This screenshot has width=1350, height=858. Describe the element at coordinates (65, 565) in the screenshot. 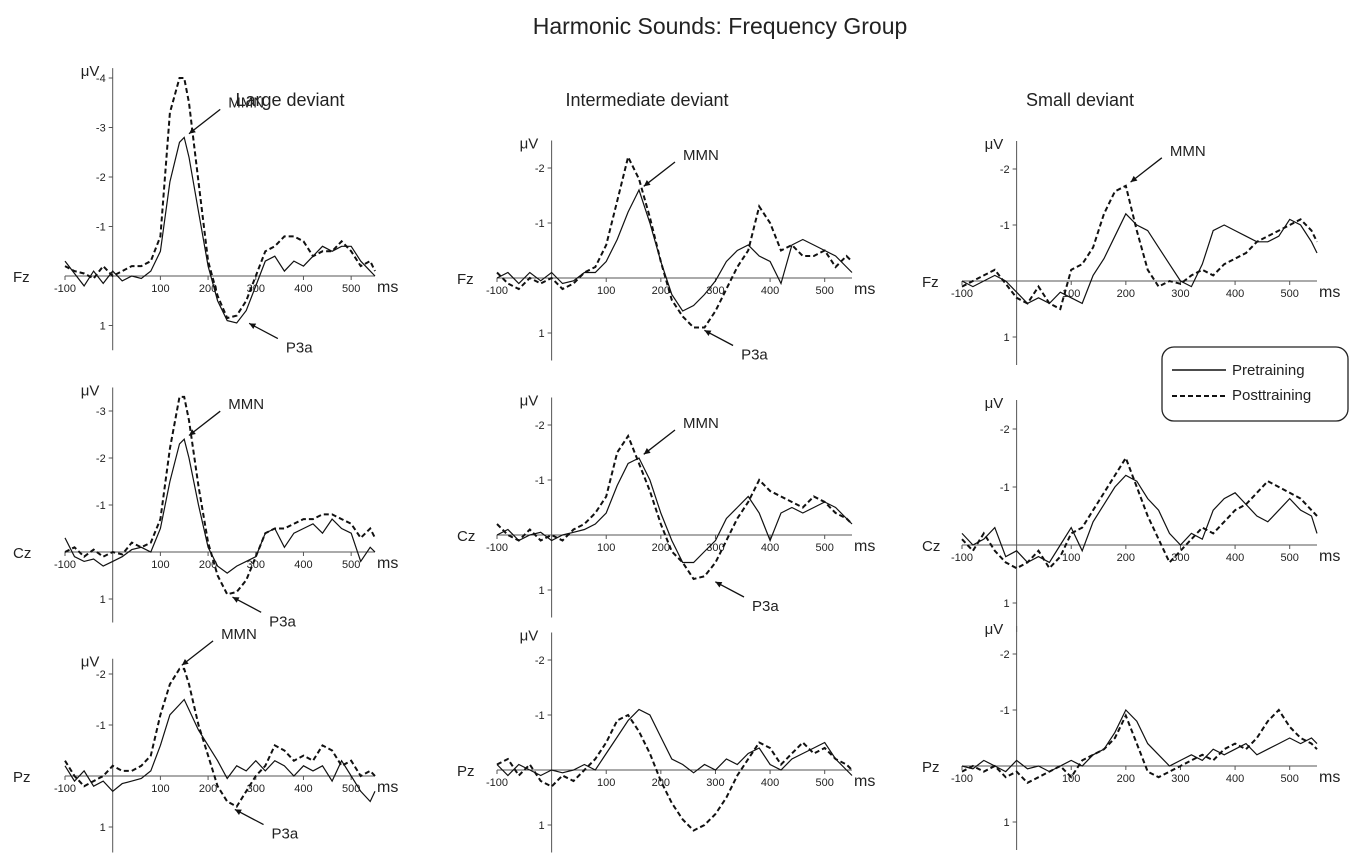

I see `x-tick-label-large-cz--100: -100` at that location.